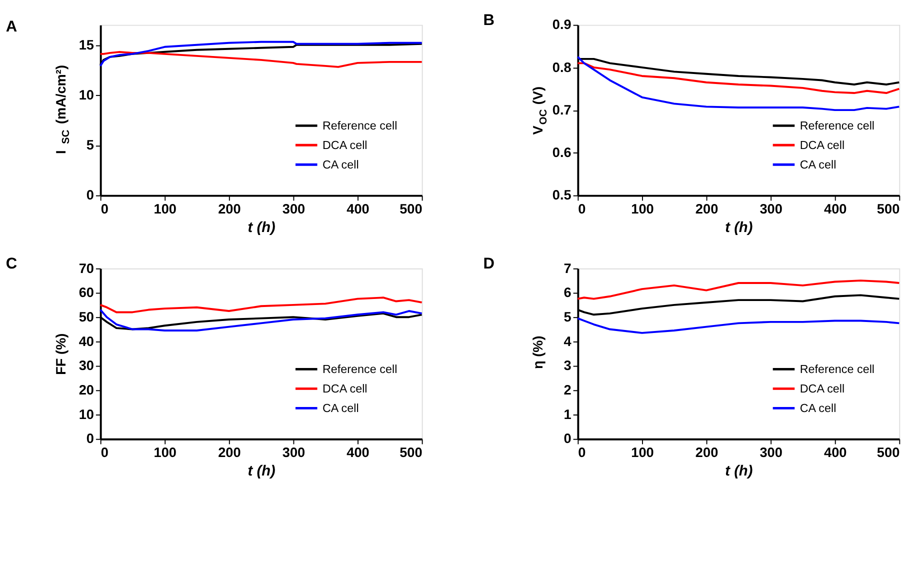 The height and width of the screenshot is (563, 906). What do you see at coordinates (86, 292) in the screenshot?
I see `y-tick-label: 60` at bounding box center [86, 292].